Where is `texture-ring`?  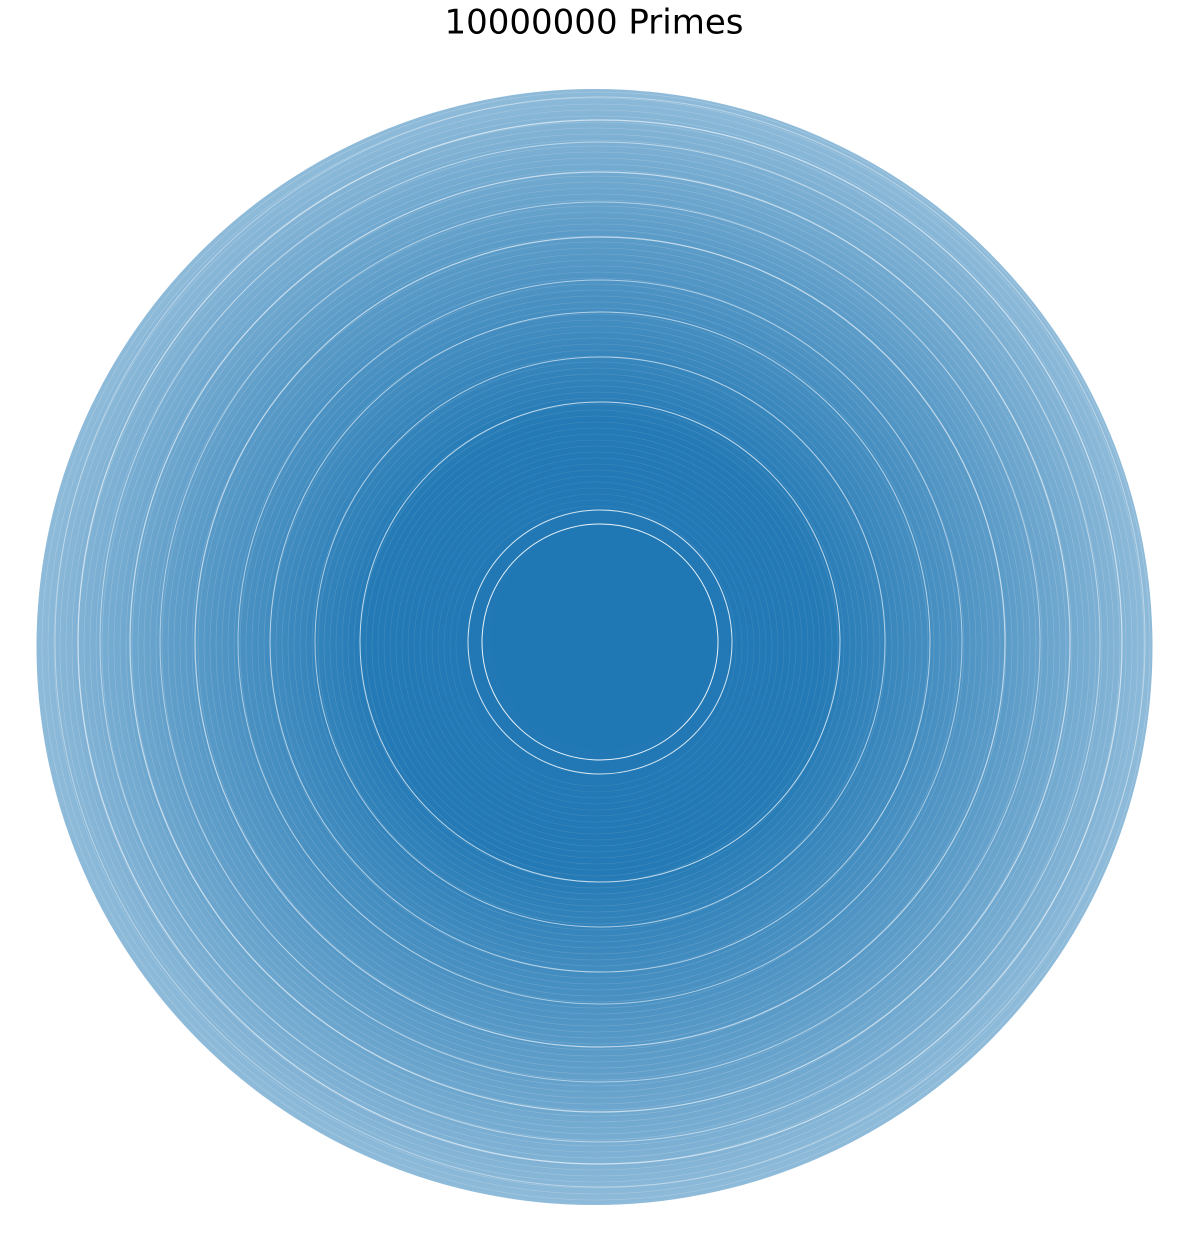
texture-ring is located at coordinates (596, 646).